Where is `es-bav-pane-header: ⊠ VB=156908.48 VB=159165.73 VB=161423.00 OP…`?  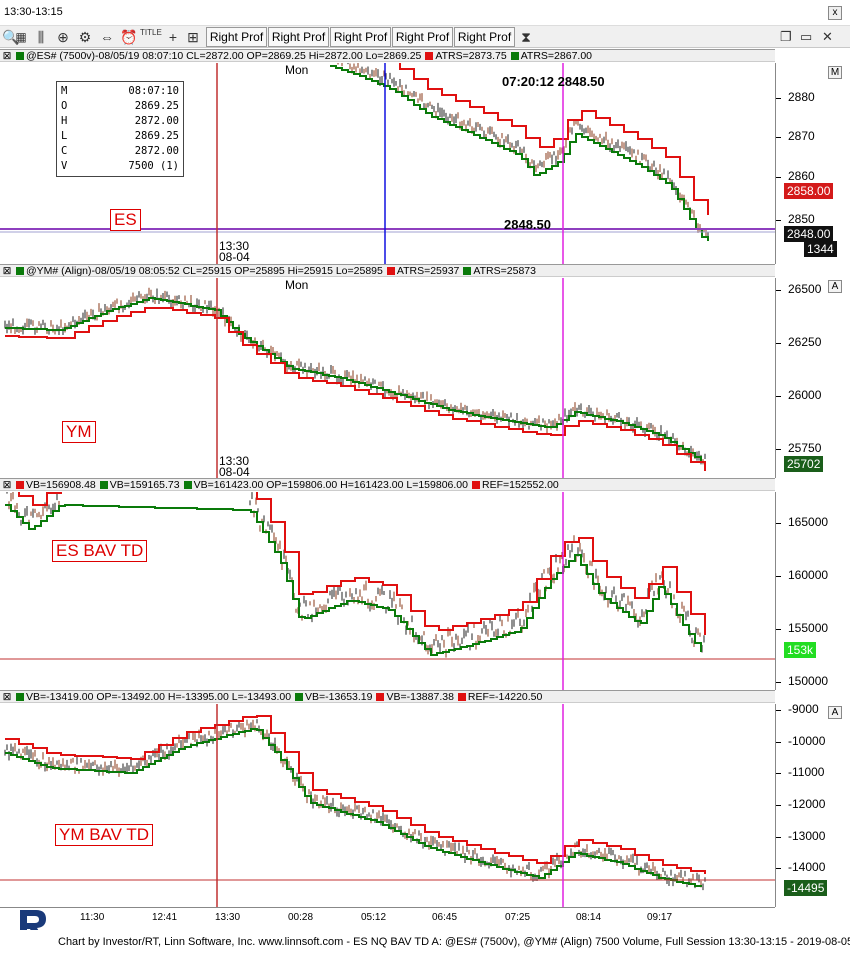
es-bav-pane-header: ⊠ VB=156908.48 VB=159165.73 VB=161423.00 OP… is located at coordinates (387, 484).